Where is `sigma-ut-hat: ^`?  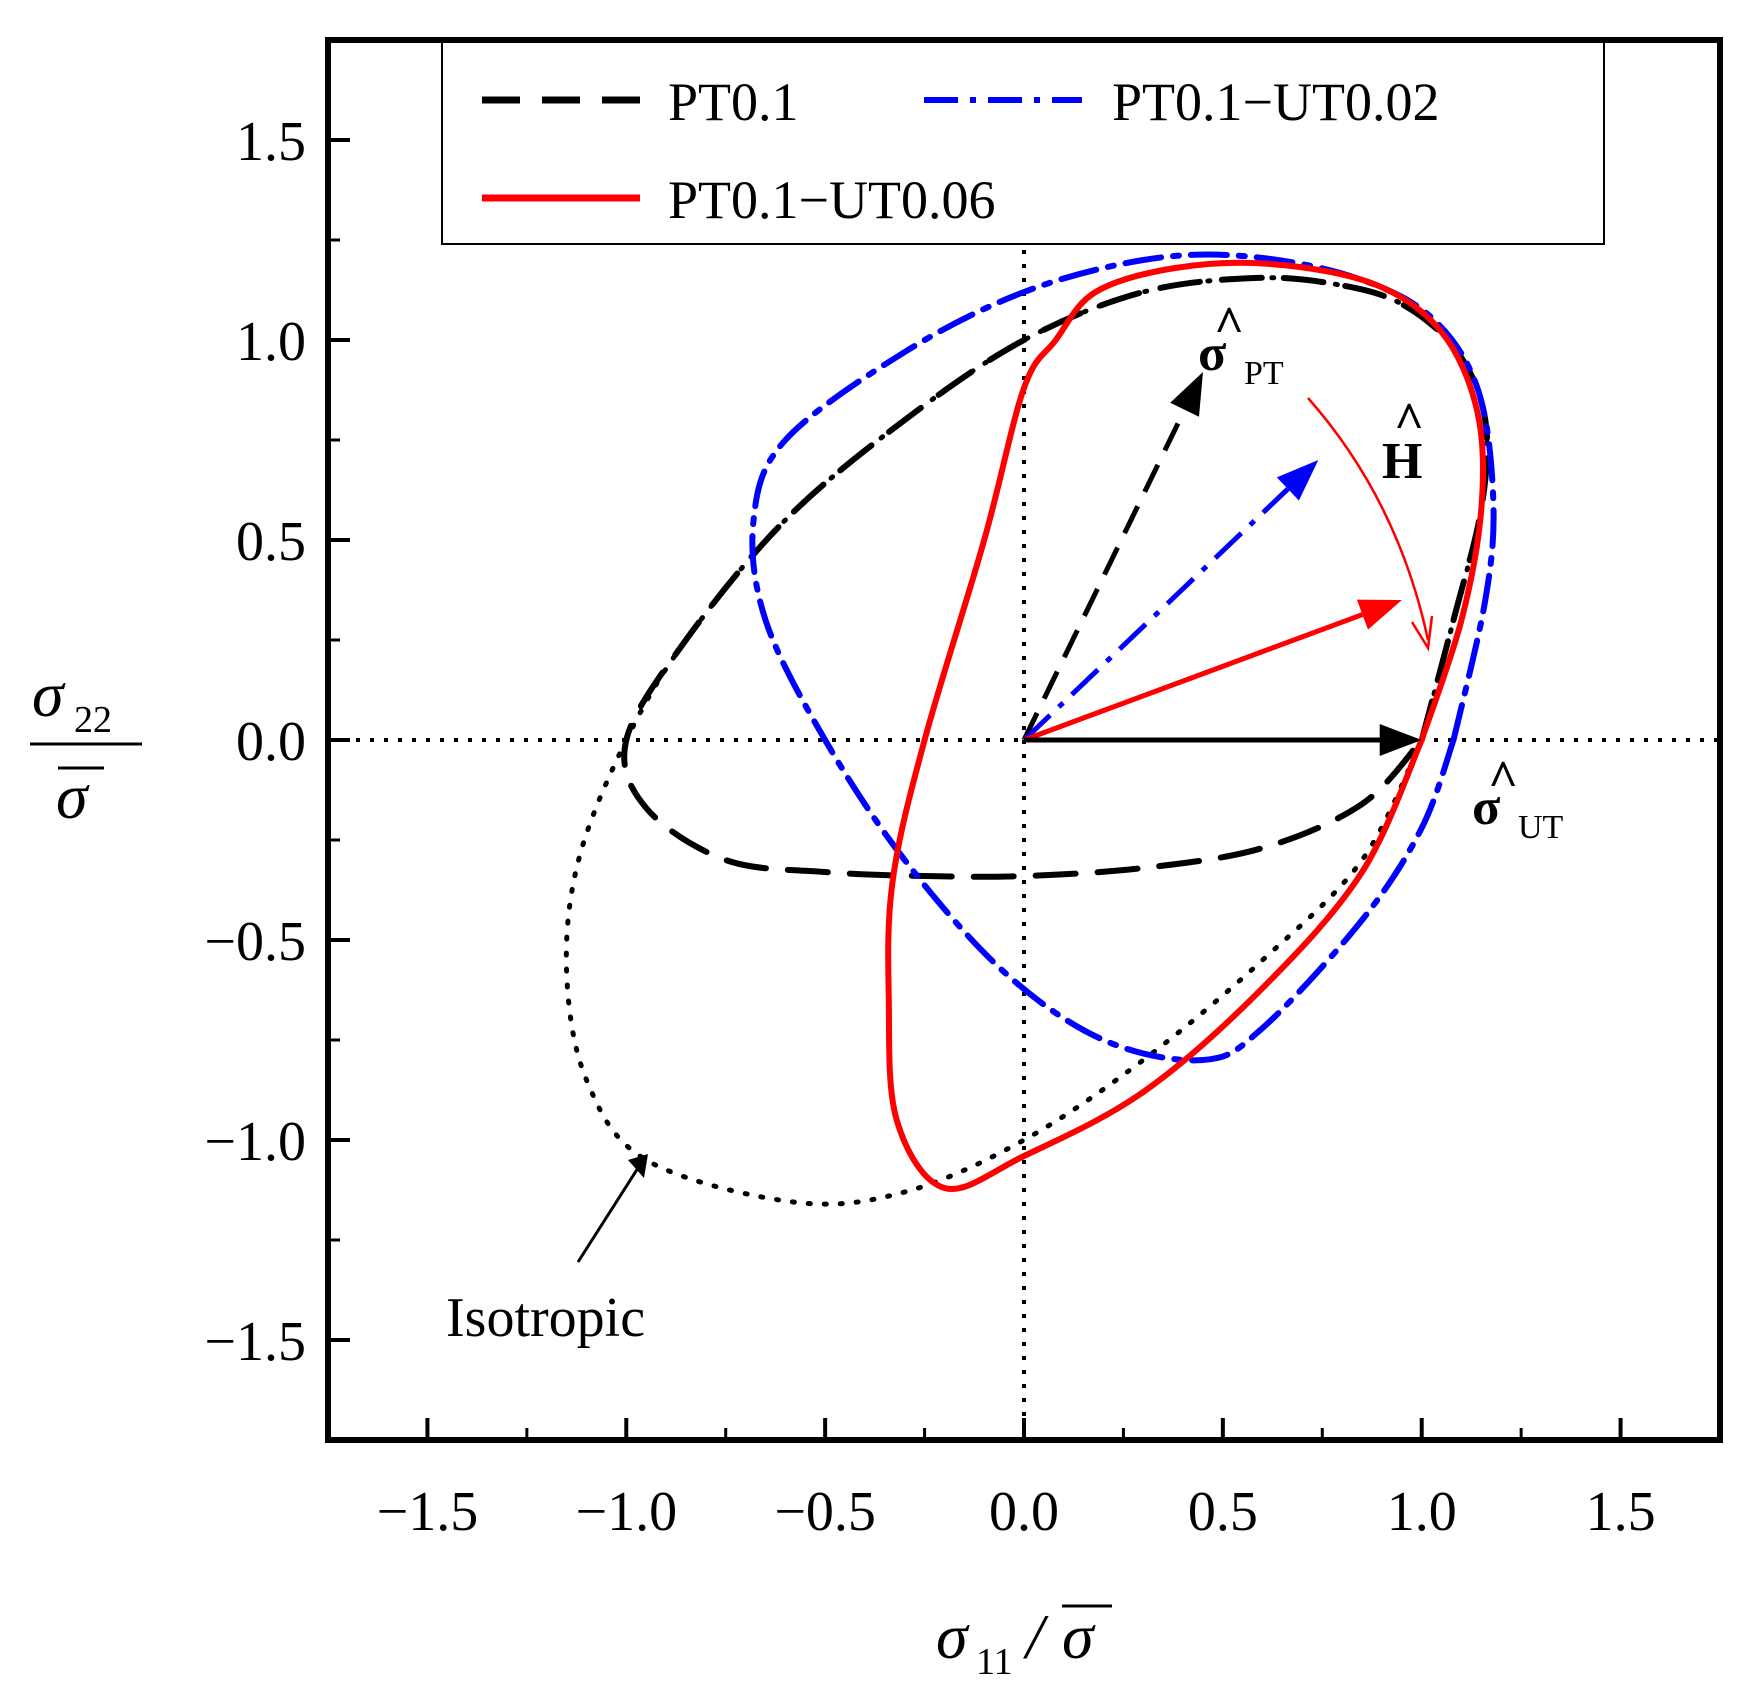 sigma-ut-hat: ^ is located at coordinates (1503, 779).